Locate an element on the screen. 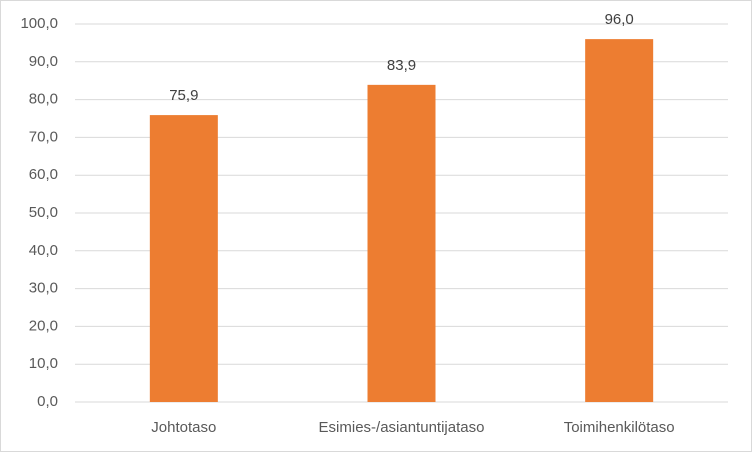 This screenshot has height=452, width=752. y-tick-label: 70,0 is located at coordinates (43, 136).